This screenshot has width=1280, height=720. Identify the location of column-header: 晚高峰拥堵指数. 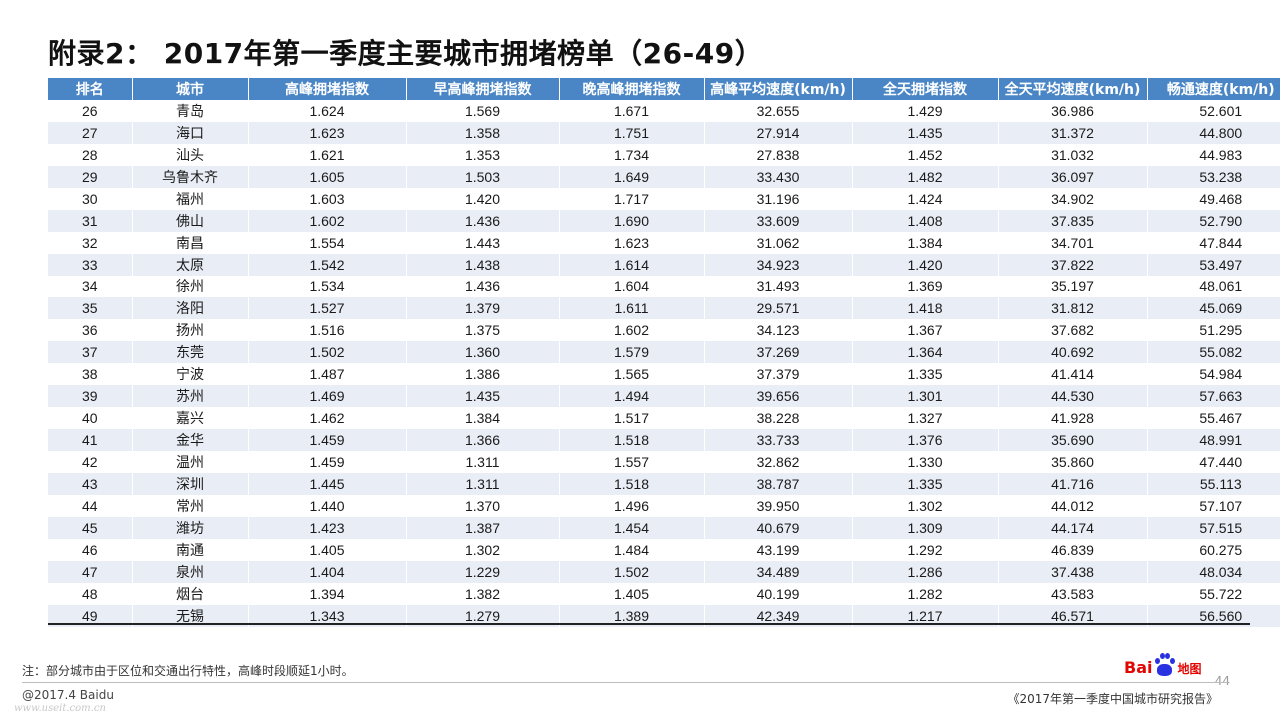
(631, 89).